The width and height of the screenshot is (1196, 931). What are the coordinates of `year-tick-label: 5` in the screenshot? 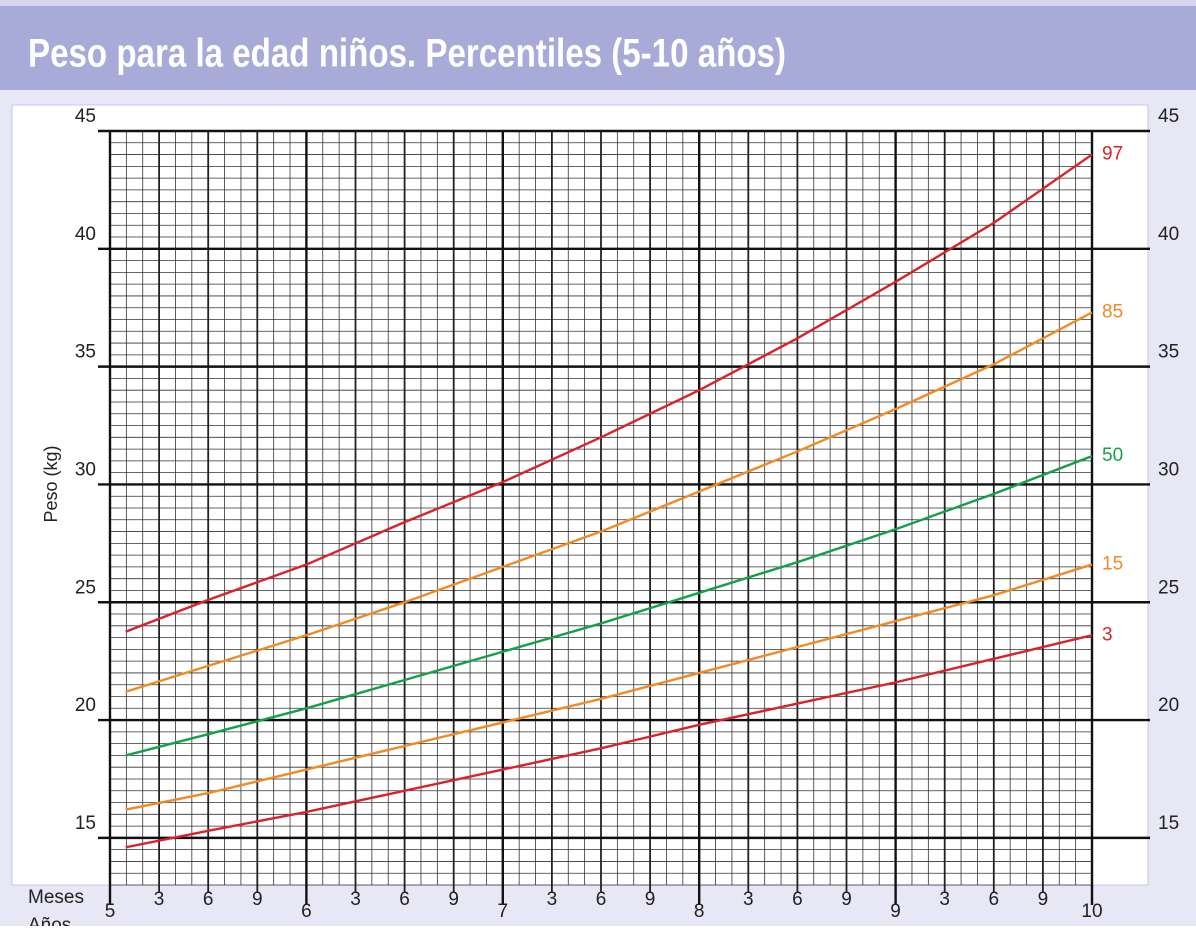 It's located at (110, 911).